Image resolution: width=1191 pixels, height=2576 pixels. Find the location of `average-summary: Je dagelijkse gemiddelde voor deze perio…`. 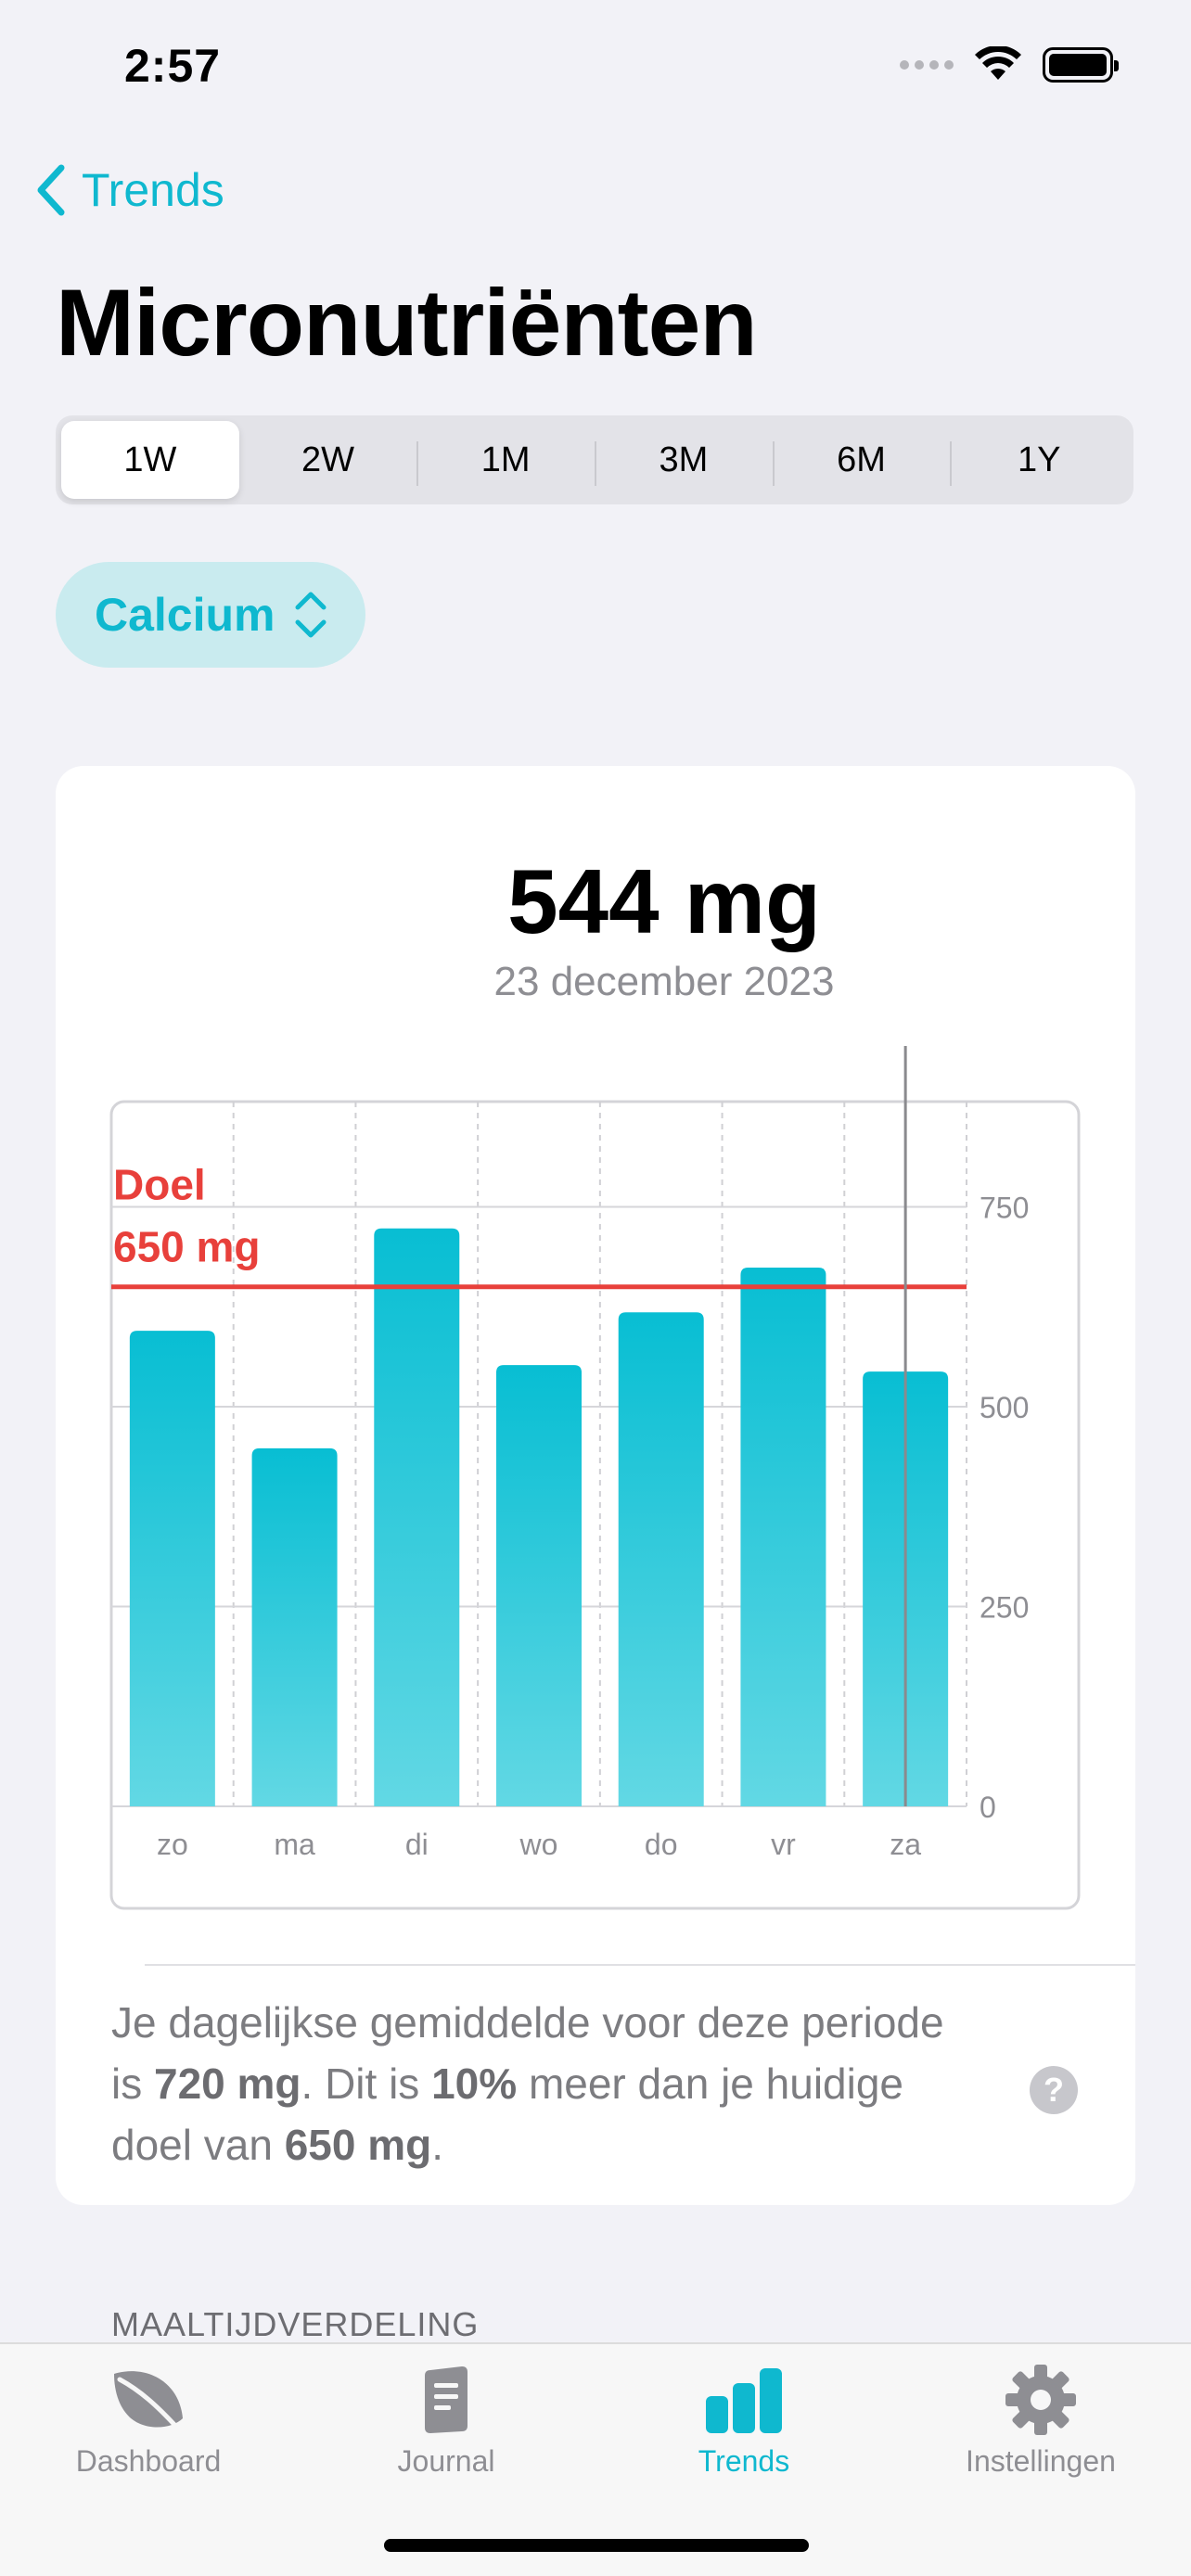

average-summary: Je dagelijkse gemiddelde voor deze perio… is located at coordinates (542, 2084).